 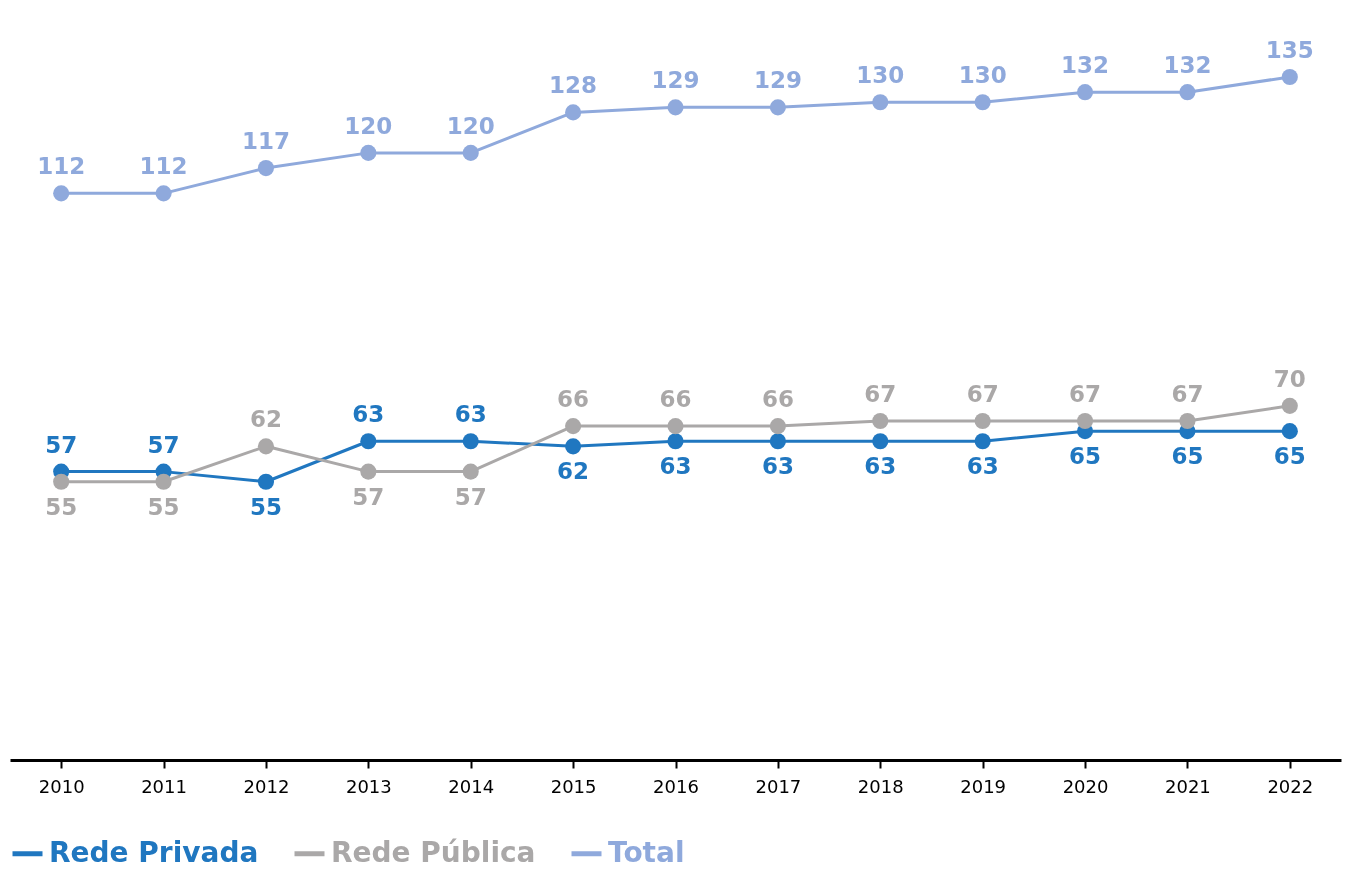 I want to click on x-tick-label: 2020, so click(x=1085, y=786).